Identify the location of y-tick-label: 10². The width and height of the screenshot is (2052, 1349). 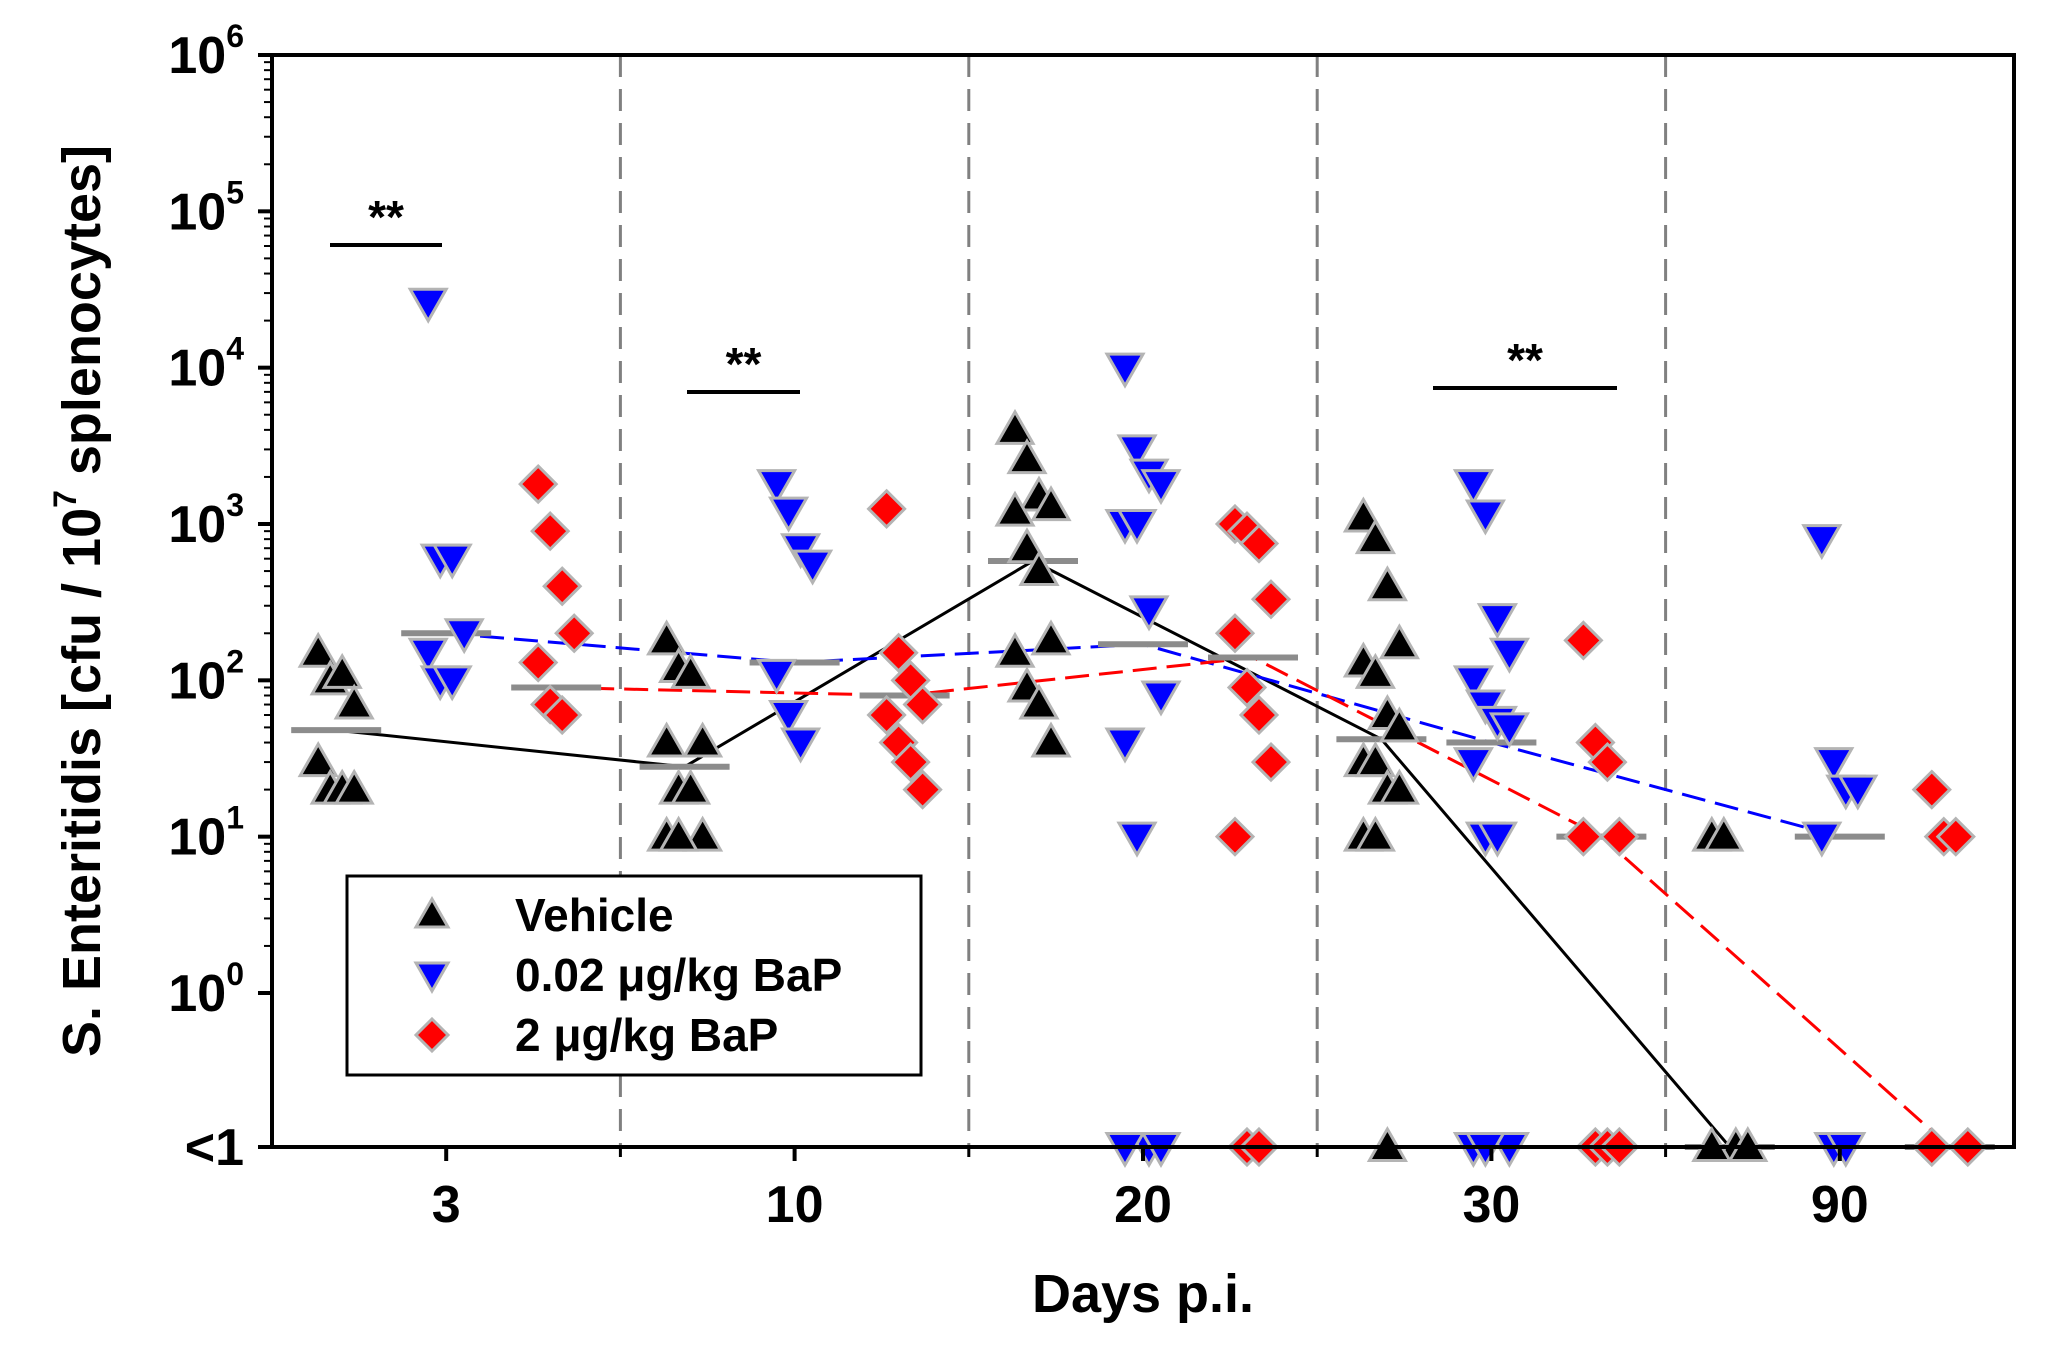
(206, 676).